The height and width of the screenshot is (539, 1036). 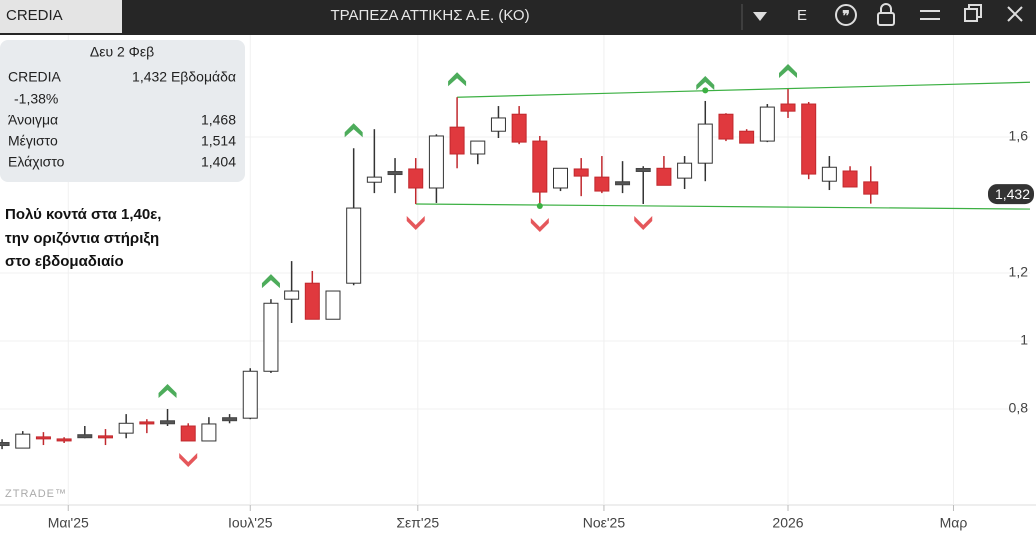 What do you see at coordinates (930, 15) in the screenshot?
I see `minimize-icon` at bounding box center [930, 15].